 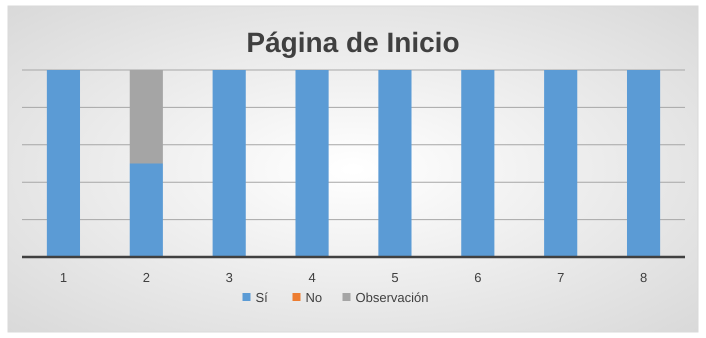 What do you see at coordinates (146, 277) in the screenshot?
I see `x-tick-label: 2` at bounding box center [146, 277].